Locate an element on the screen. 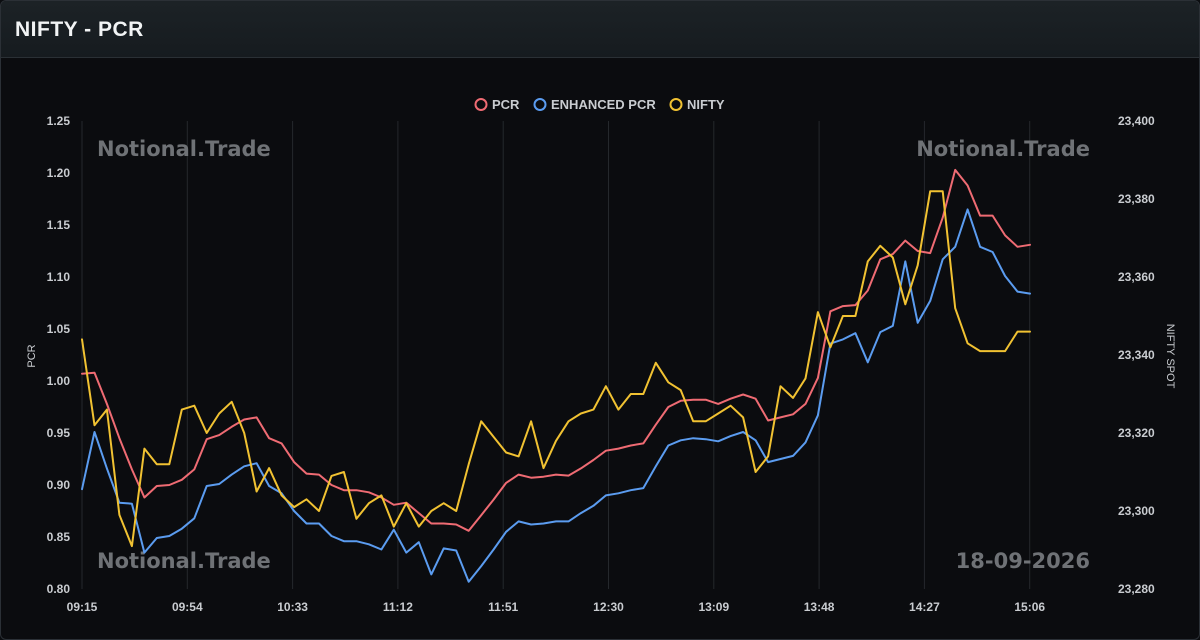  x-tick-label: 10:33 is located at coordinates (292, 607).